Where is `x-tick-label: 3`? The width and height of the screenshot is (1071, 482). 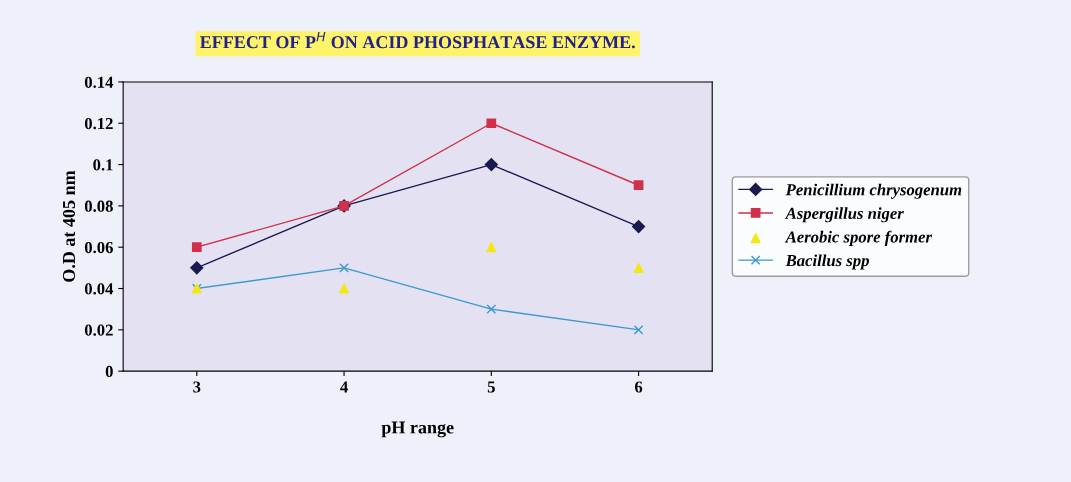 x-tick-label: 3 is located at coordinates (197, 387).